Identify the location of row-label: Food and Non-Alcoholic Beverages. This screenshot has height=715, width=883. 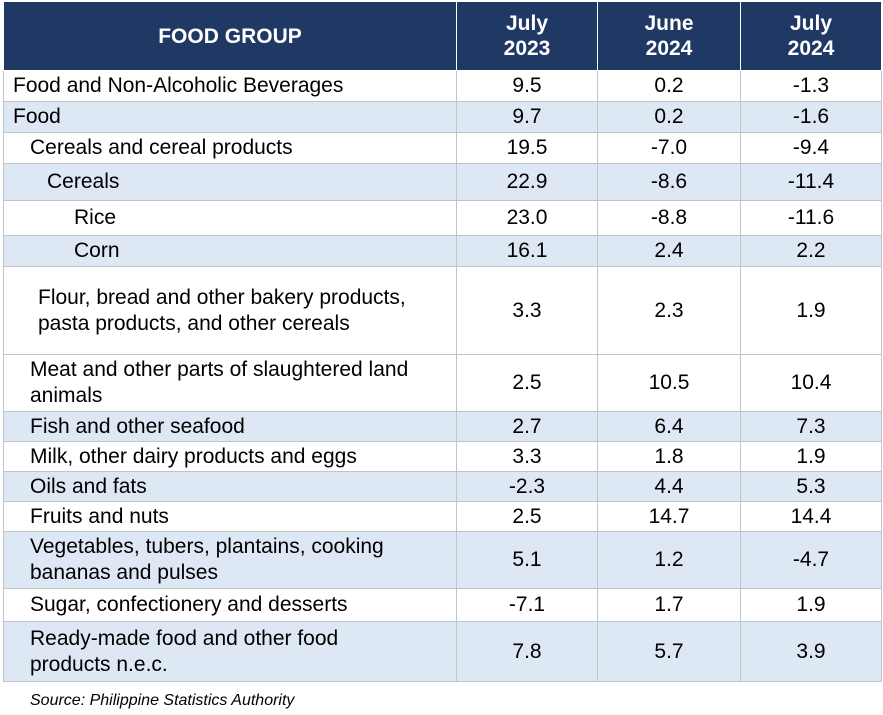
(230, 86).